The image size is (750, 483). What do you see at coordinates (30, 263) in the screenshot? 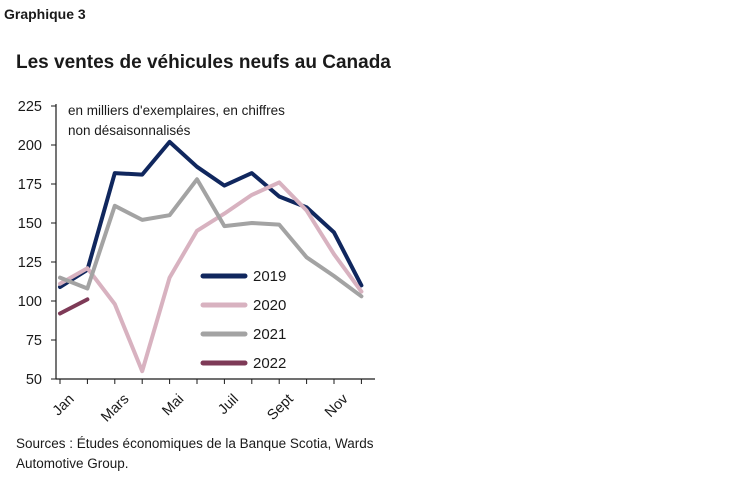
I see `y-tick-label: 125` at bounding box center [30, 263].